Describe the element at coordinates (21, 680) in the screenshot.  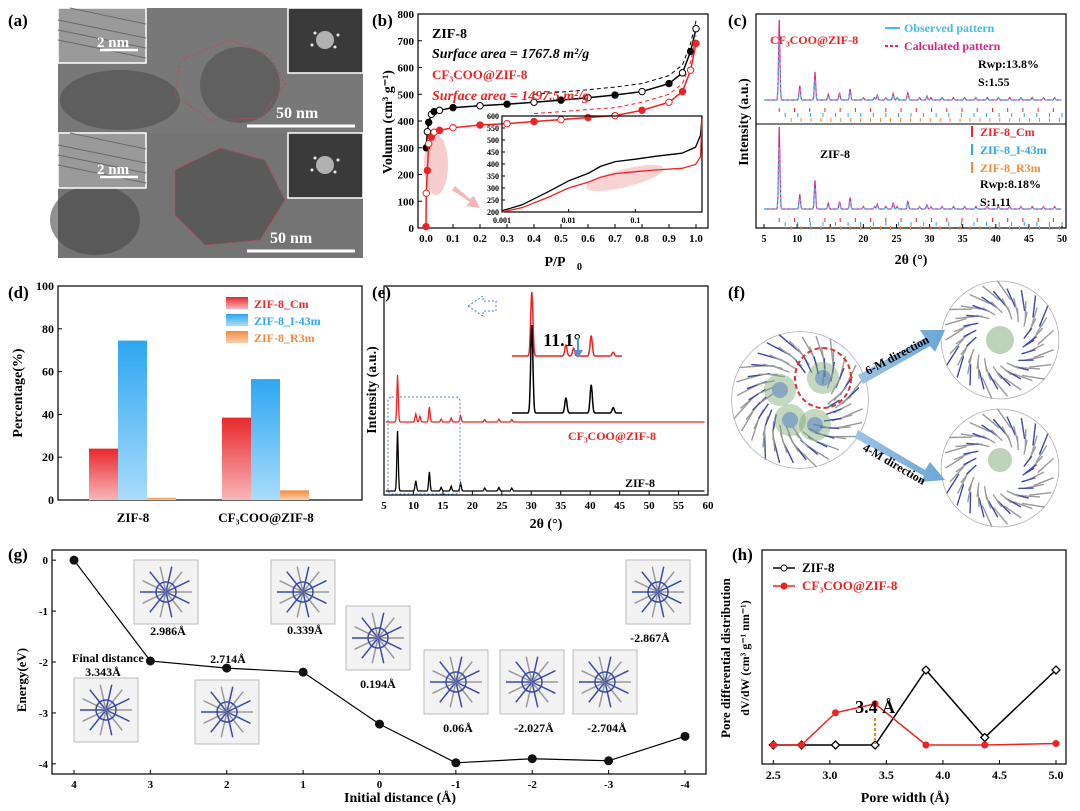
I see `chart-g-ylabel: Energy(eV)` at that location.